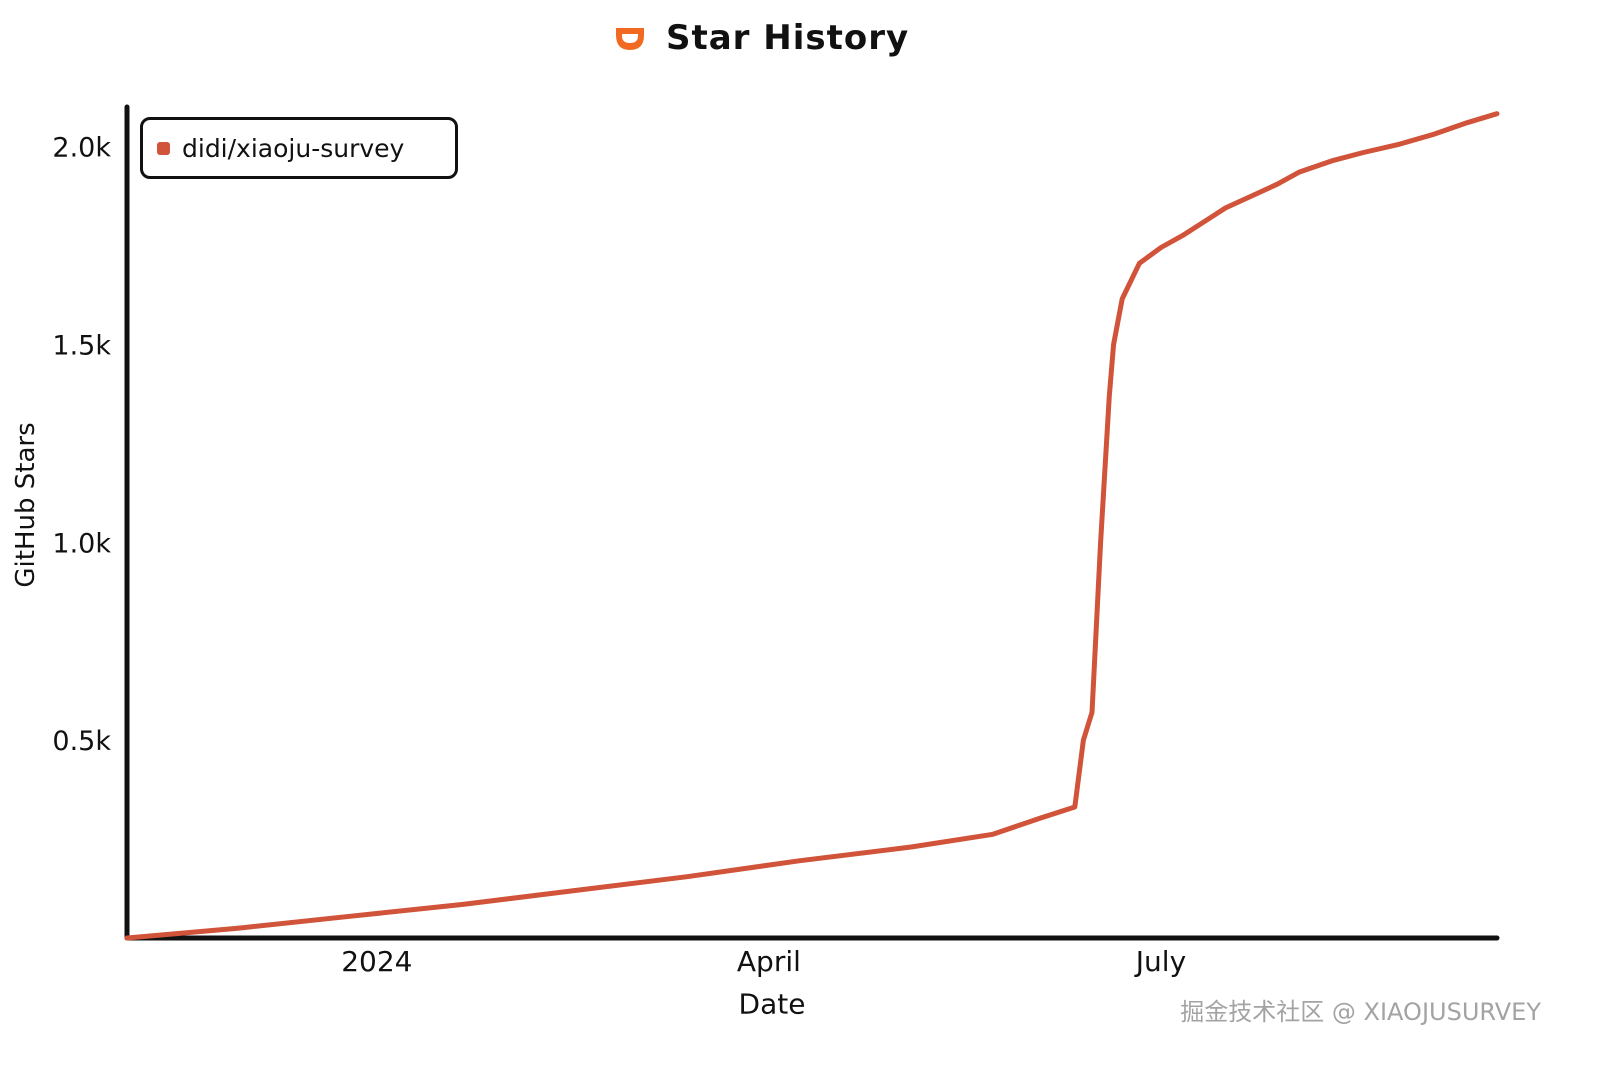  I want to click on y-axis-label: GitHub Stars, so click(26, 505).